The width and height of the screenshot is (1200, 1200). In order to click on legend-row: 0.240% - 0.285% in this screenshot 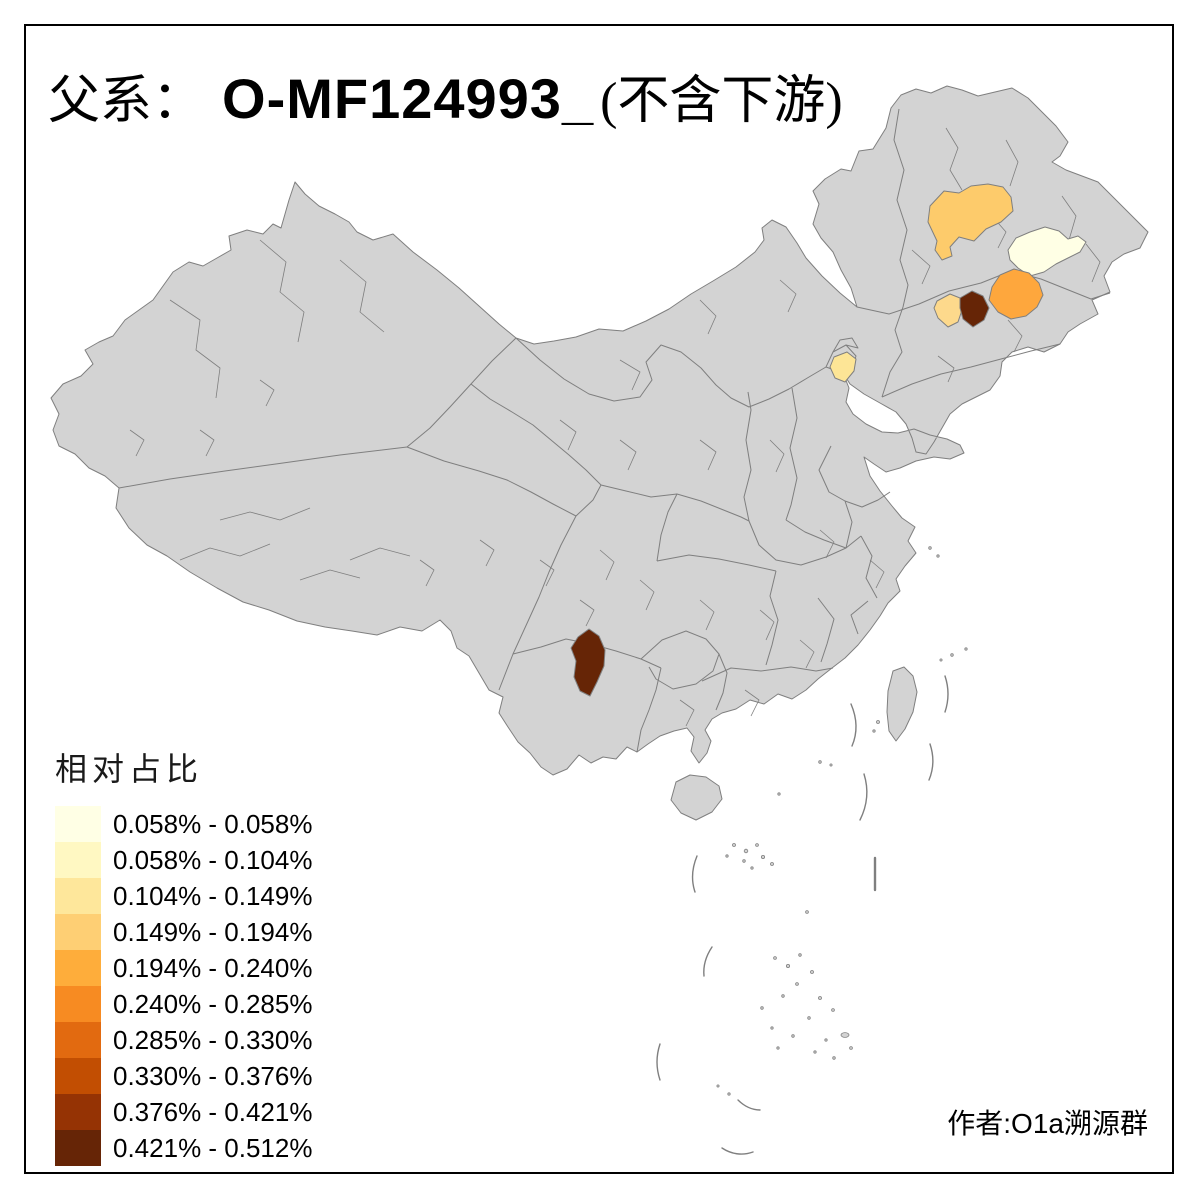, I will do `click(183, 1004)`.